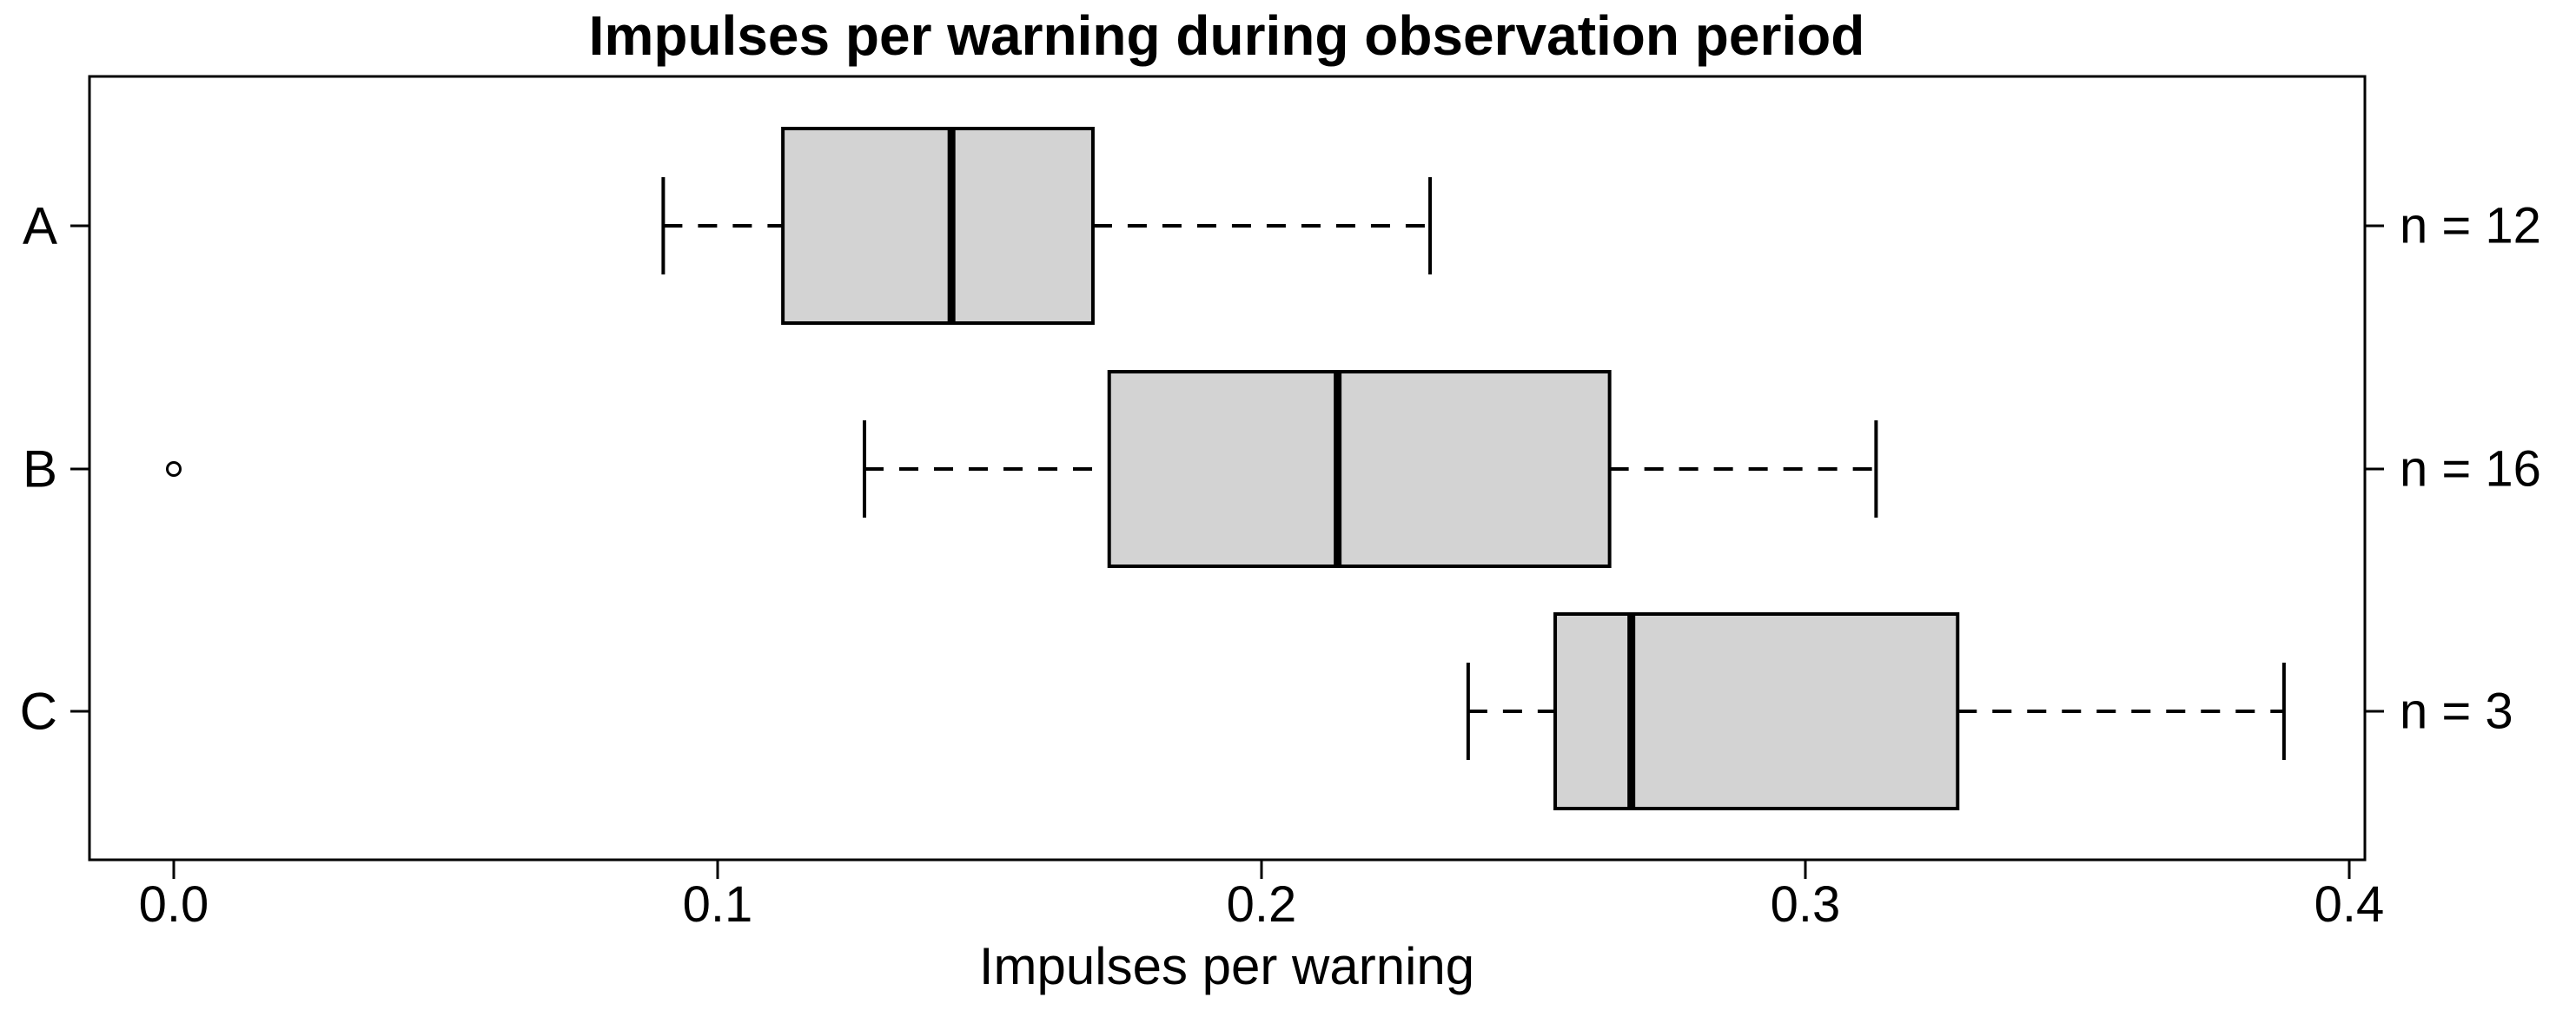 The height and width of the screenshot is (1017, 2576). I want to click on x-tick-label: 0.0, so click(173, 904).